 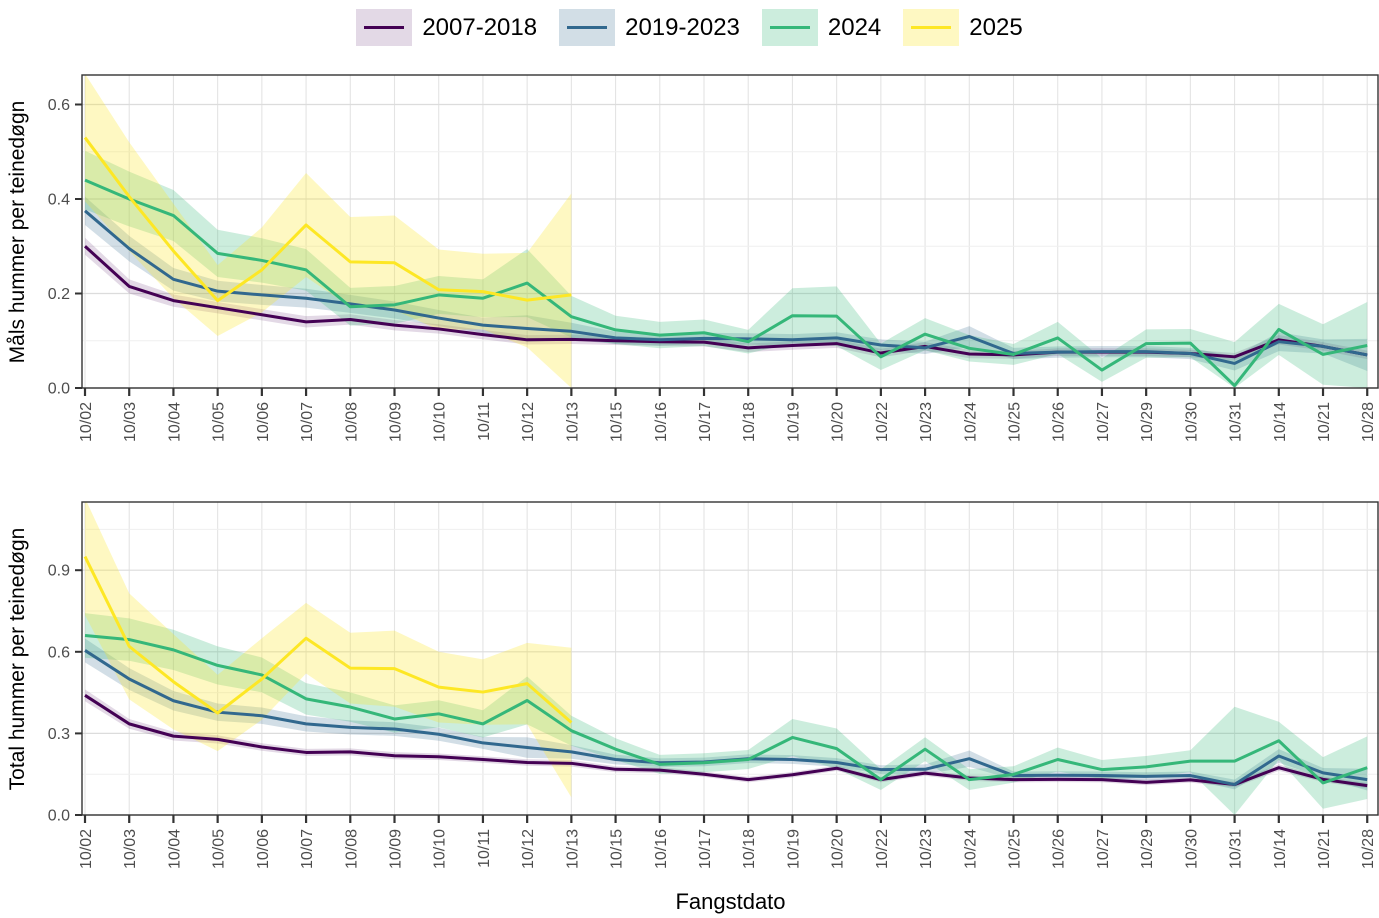 I want to click on y-tick-label: 0.2, so click(x=59, y=294).